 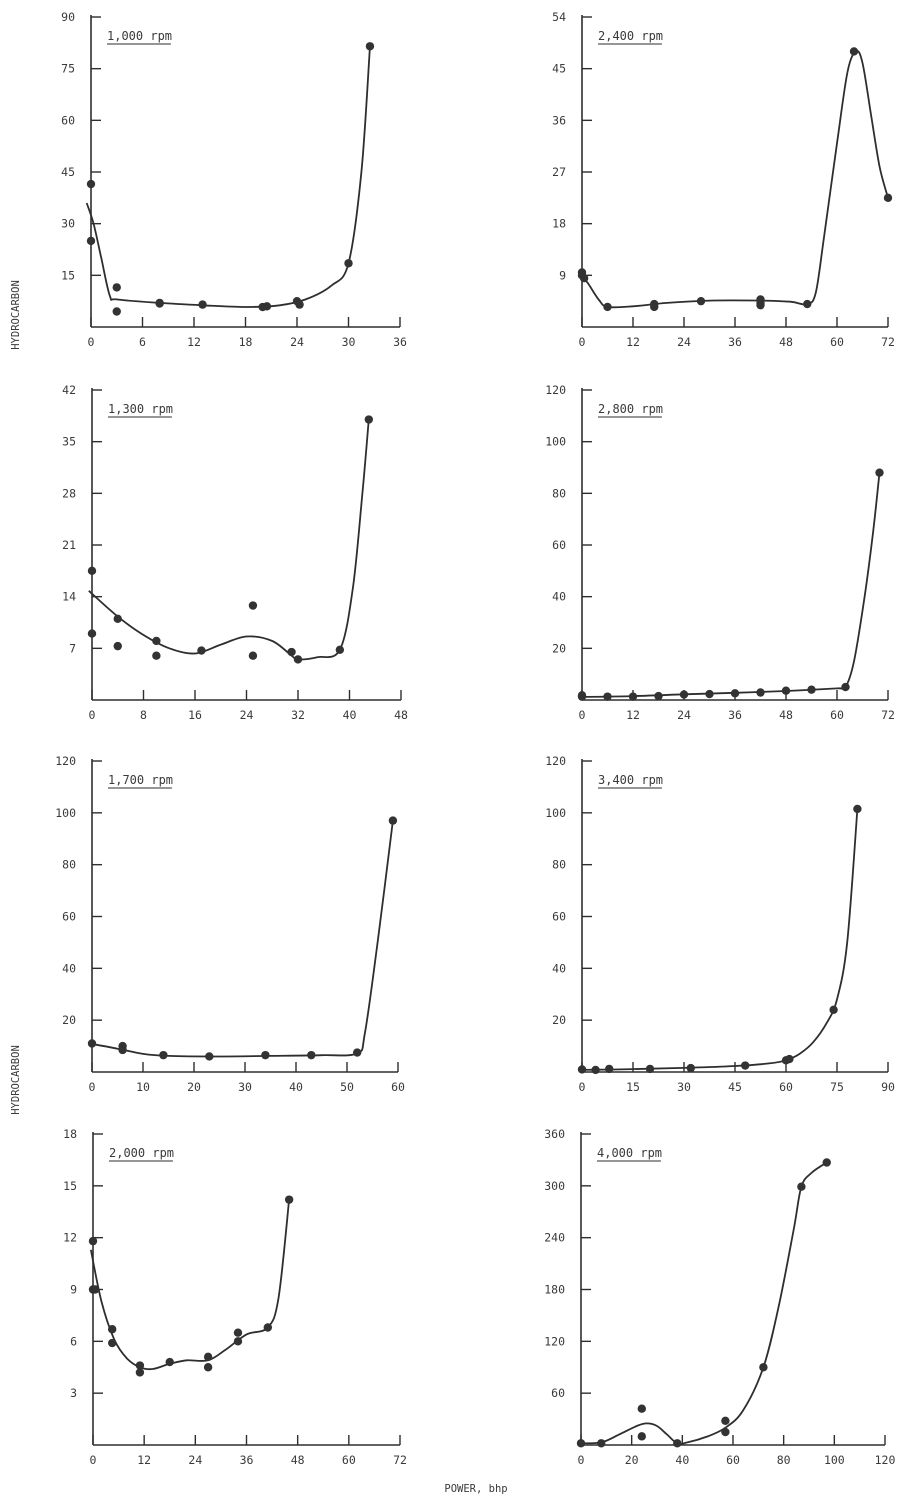 What do you see at coordinates (73, 1393) in the screenshot?
I see `y-tick-label: 3` at bounding box center [73, 1393].